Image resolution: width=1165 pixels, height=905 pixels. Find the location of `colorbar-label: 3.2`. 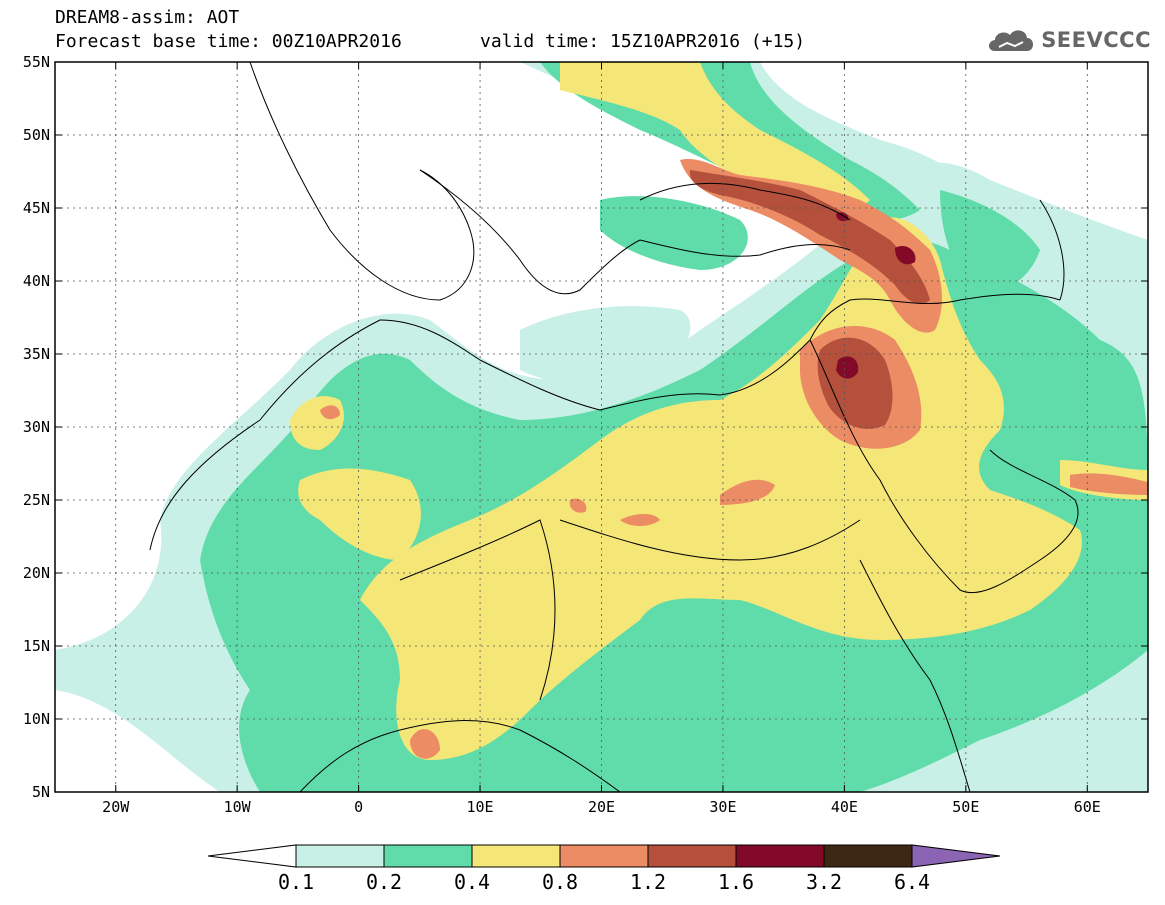

colorbar-label: 3.2 is located at coordinates (824, 882).